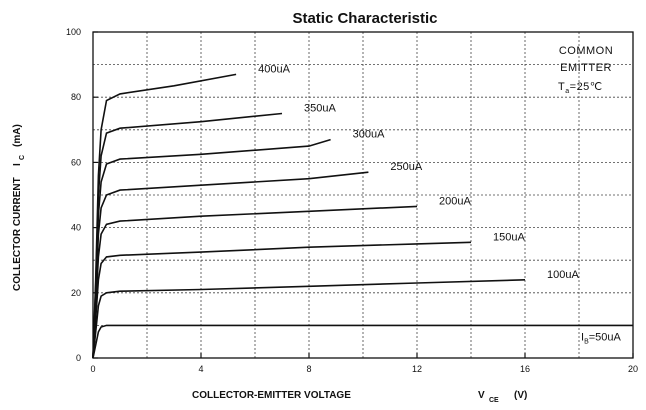 The image size is (646, 410). I want to click on series-label-2: 150uA, so click(509, 237).